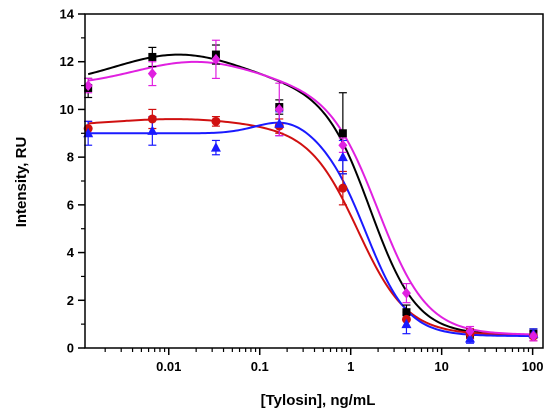 The width and height of the screenshot is (550, 414). Describe the element at coordinates (260, 366) in the screenshot. I see `x-tick-label: 0.1` at that location.